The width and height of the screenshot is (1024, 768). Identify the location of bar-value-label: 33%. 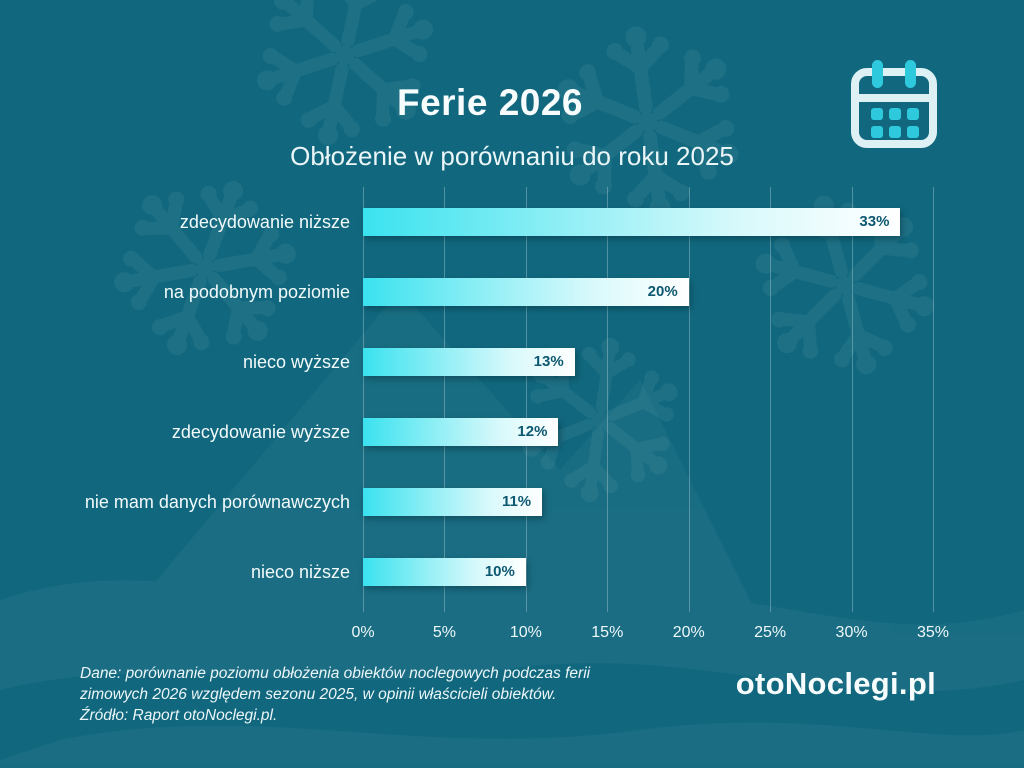
(874, 221).